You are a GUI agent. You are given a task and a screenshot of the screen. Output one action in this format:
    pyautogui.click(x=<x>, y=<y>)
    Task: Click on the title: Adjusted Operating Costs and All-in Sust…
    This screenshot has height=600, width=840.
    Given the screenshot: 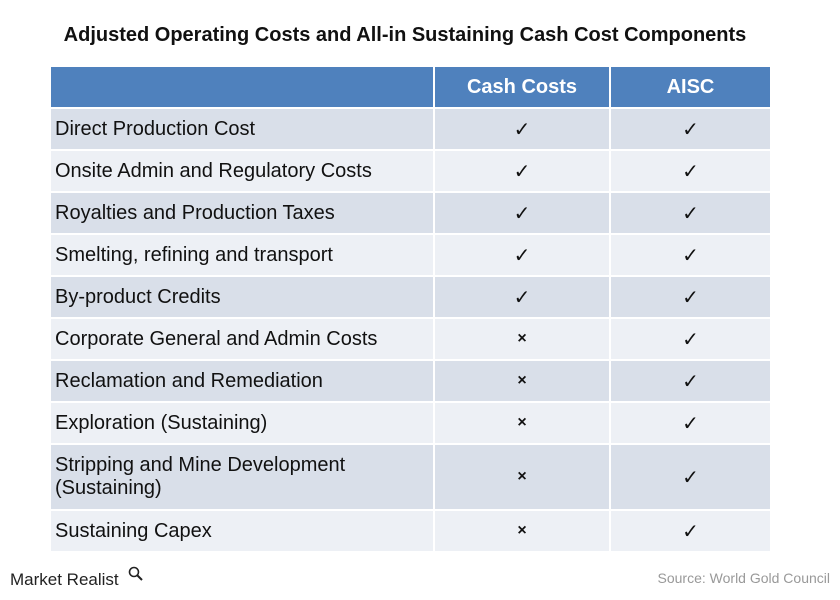 What is the action you would take?
    pyautogui.click(x=405, y=35)
    